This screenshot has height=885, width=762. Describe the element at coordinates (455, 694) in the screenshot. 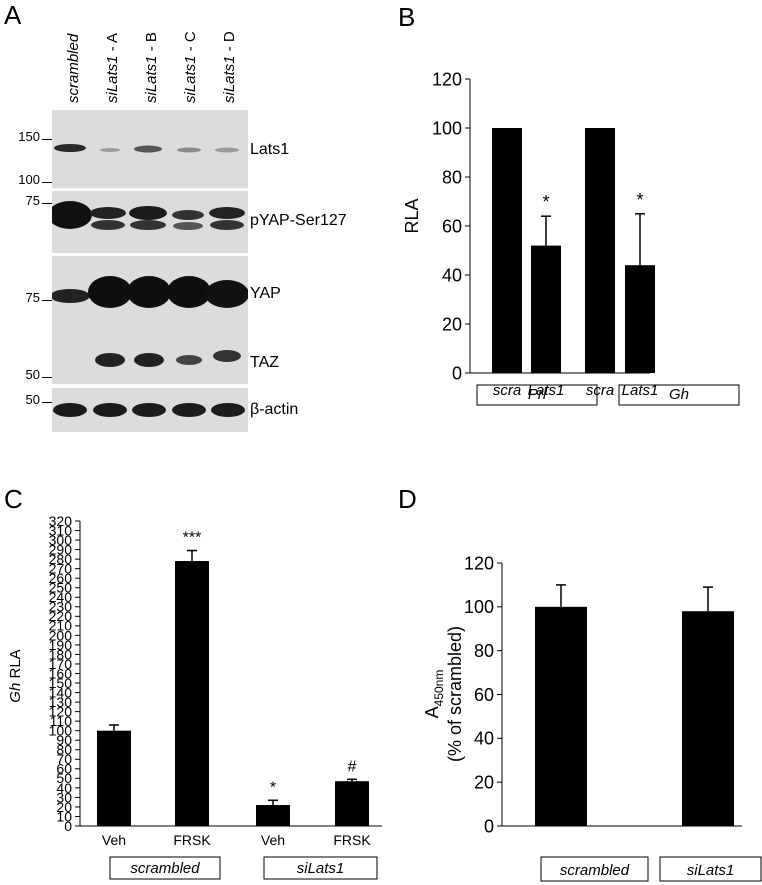

I see `y-axis-label-line2: (% of scrambled)` at that location.